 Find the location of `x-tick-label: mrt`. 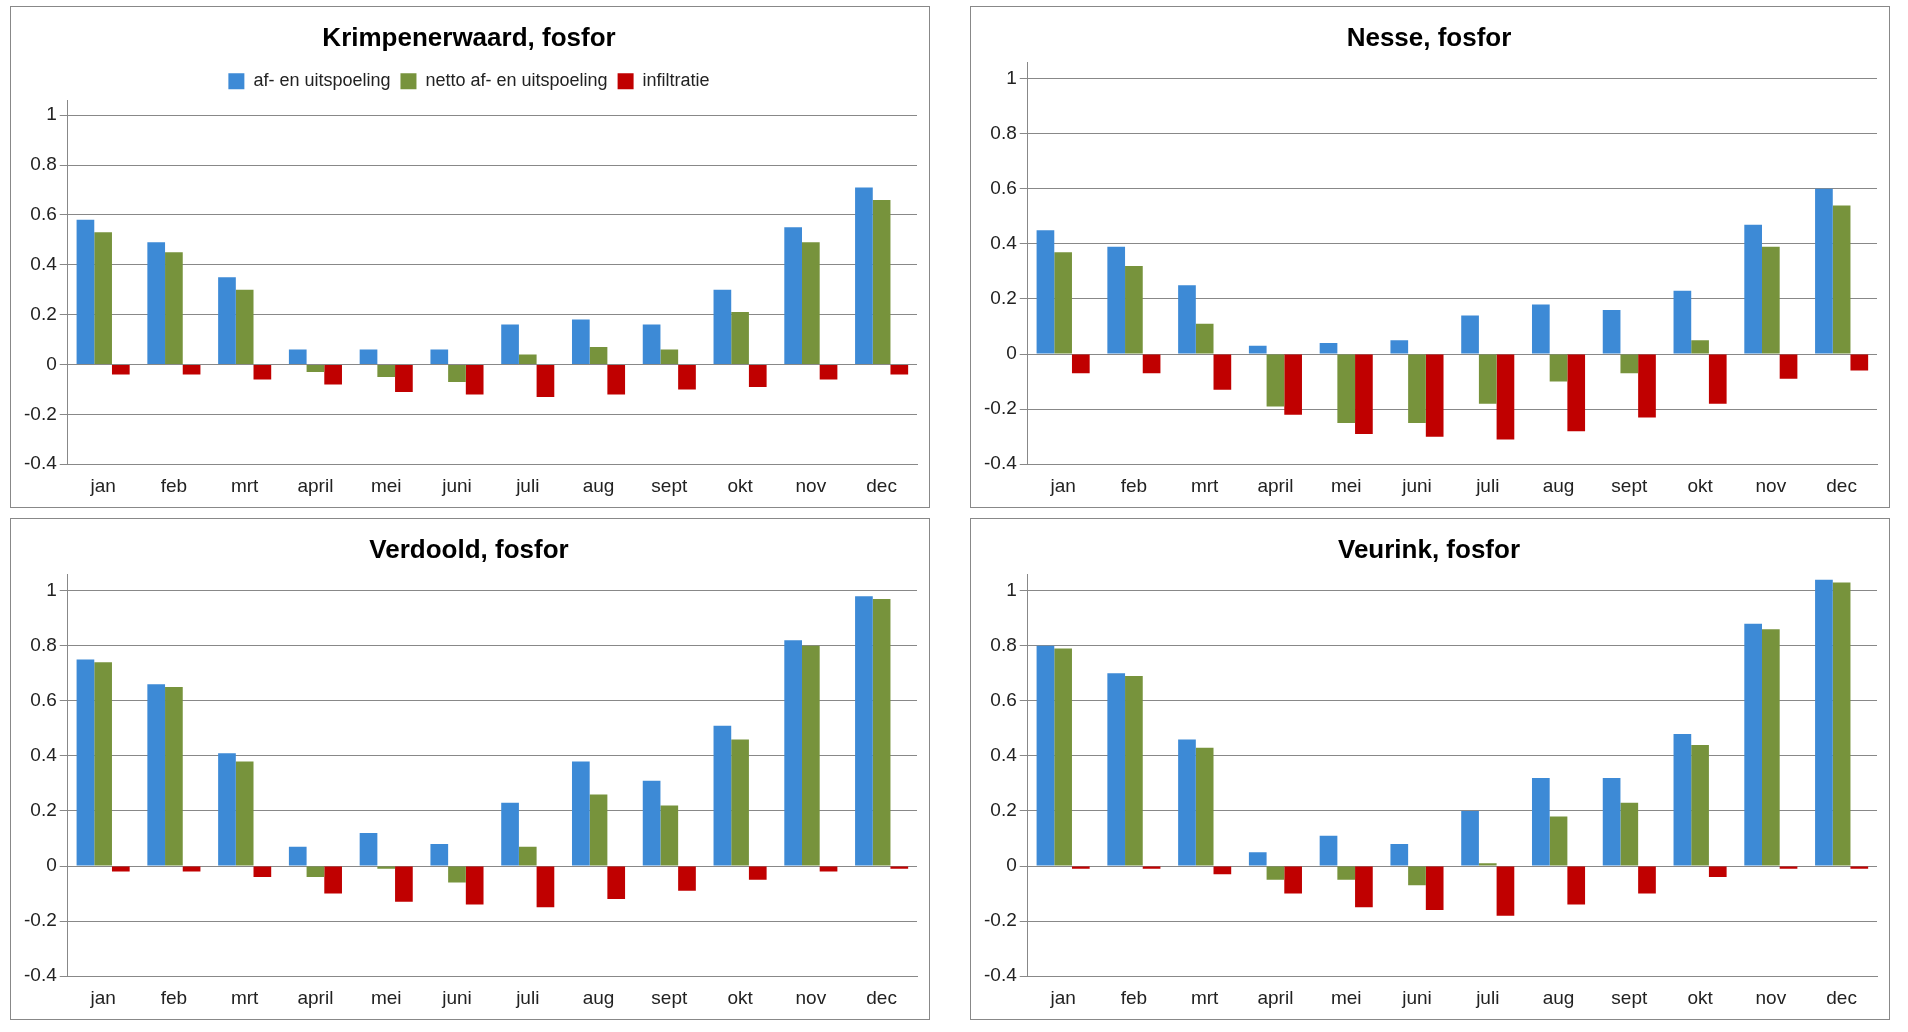

x-tick-label: mrt is located at coordinates (245, 997).